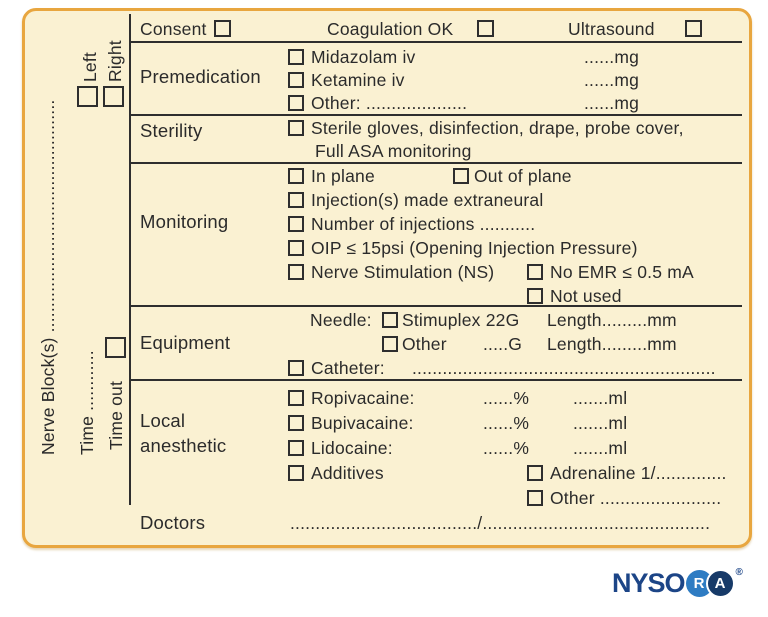  I want to click on ropivacaine-checkbox, so click(296, 398).